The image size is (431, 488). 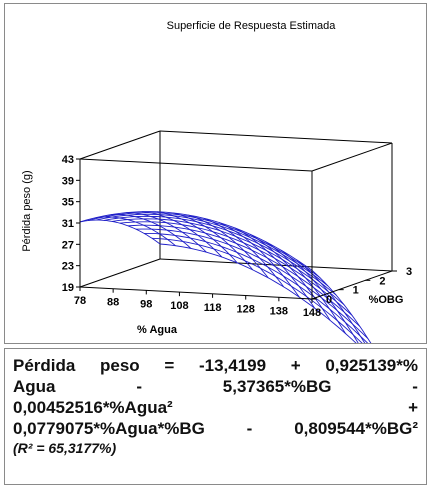 I want to click on x-tick-label: 108, so click(x=179, y=306).